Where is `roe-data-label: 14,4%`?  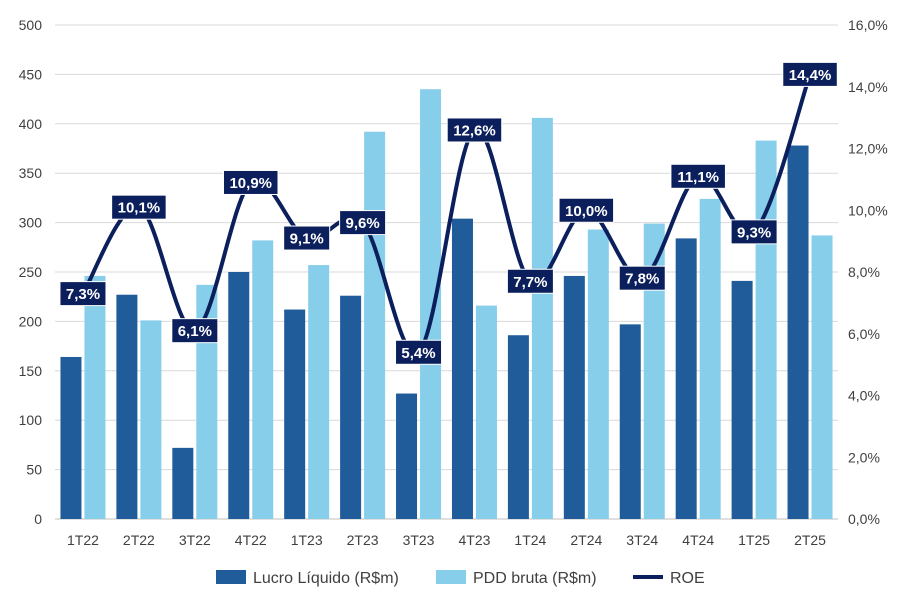
roe-data-label: 14,4% is located at coordinates (810, 74).